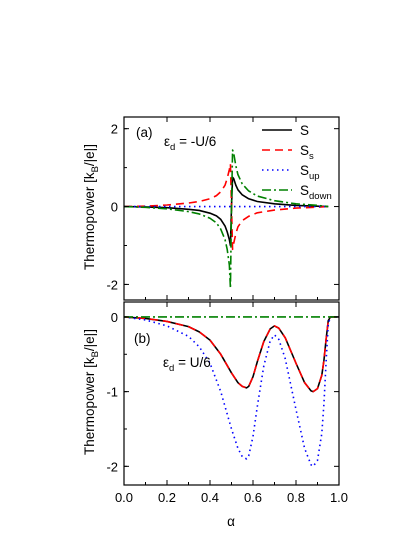 This screenshot has height=537, width=415. Describe the element at coordinates (310, 172) in the screenshot. I see `legend-label-s-up: Sup` at that location.